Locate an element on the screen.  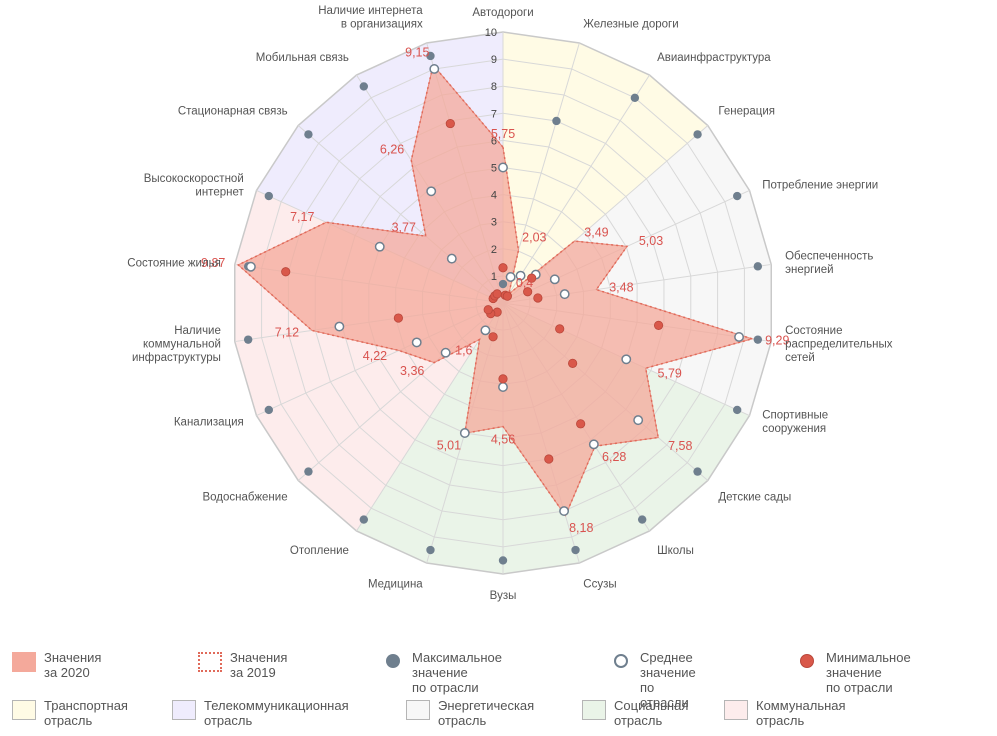
tick-label: 5 is located at coordinates (494, 169).